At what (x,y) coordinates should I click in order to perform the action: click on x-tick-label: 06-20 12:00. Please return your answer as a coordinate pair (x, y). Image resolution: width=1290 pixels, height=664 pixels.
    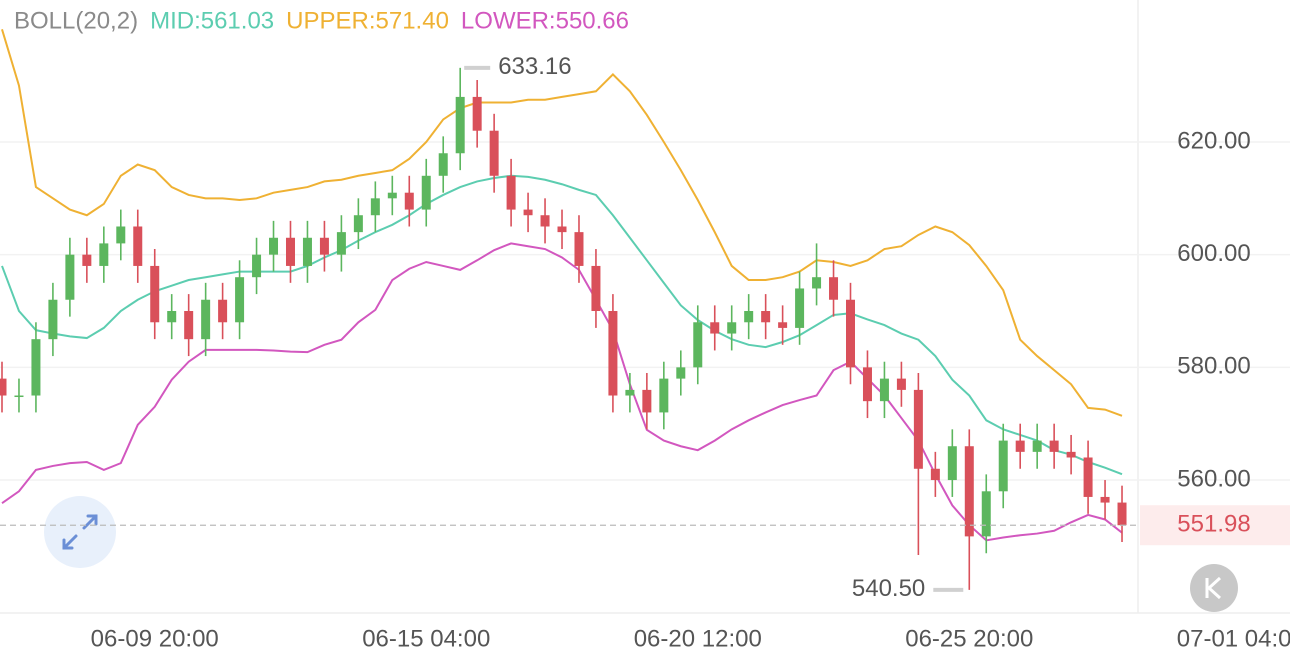
    Looking at the image, I should click on (698, 638).